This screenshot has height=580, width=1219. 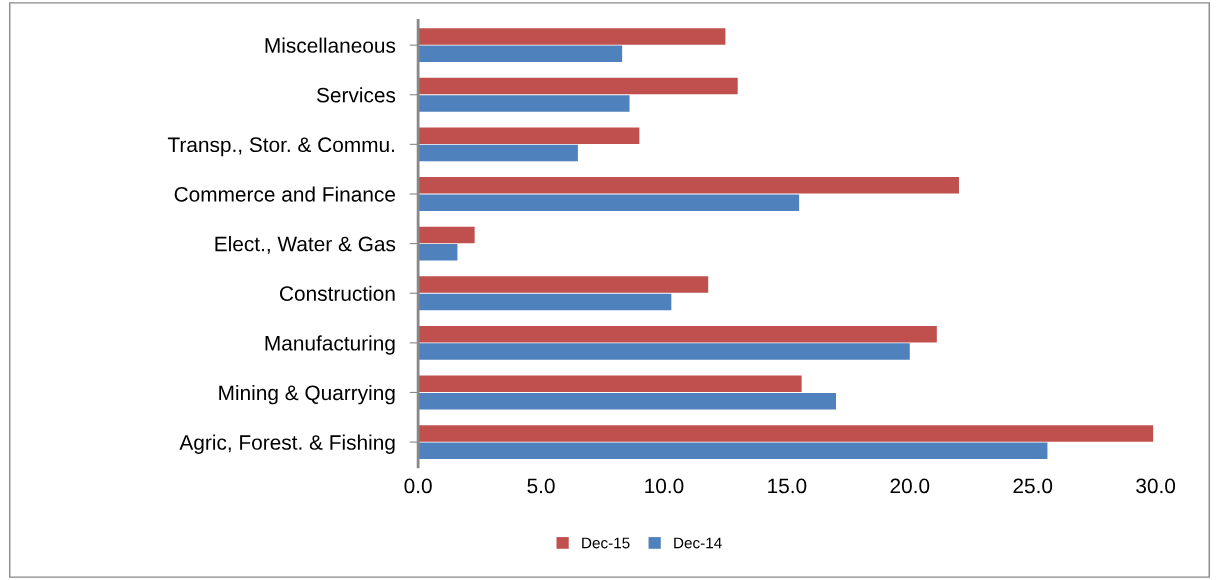 I want to click on x-tick-label: 0.0, so click(x=418, y=486).